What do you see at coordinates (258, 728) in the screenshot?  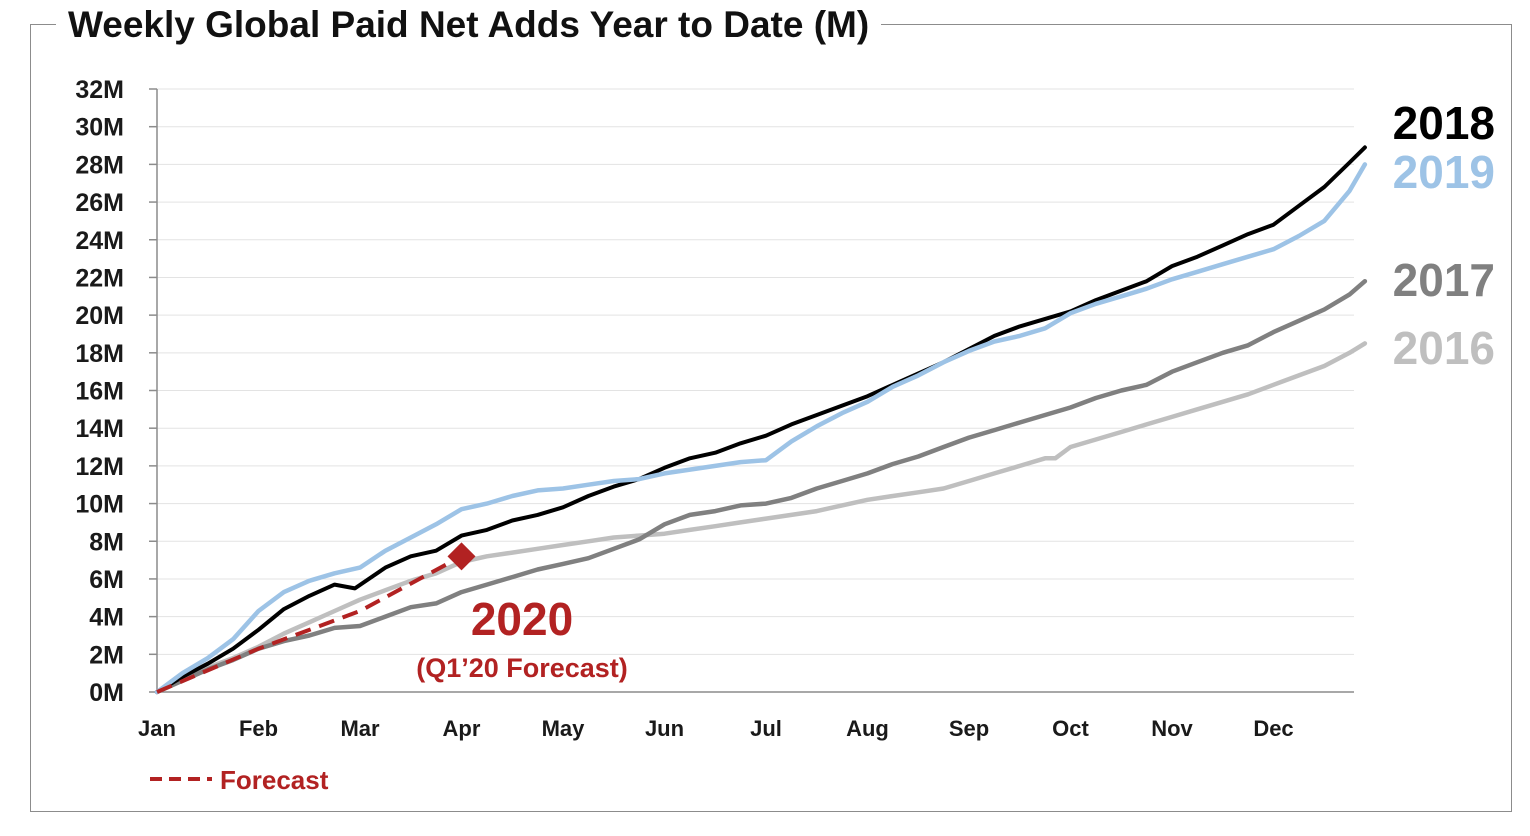 I see `x-tick-label: Feb` at bounding box center [258, 728].